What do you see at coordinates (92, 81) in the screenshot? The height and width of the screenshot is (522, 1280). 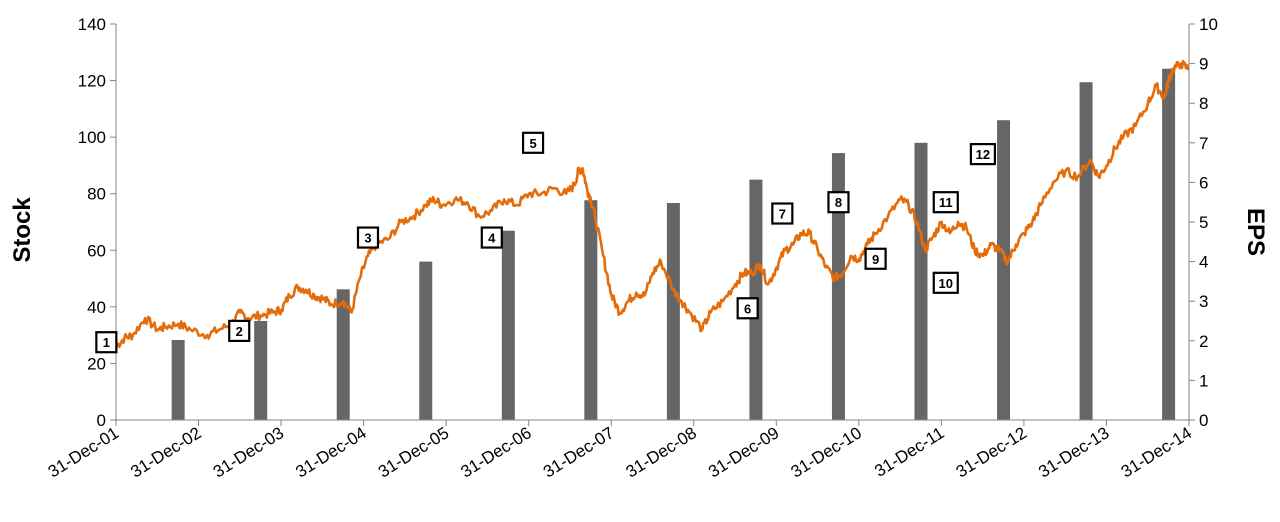 I see `y-left-tick-label: 120` at bounding box center [92, 81].